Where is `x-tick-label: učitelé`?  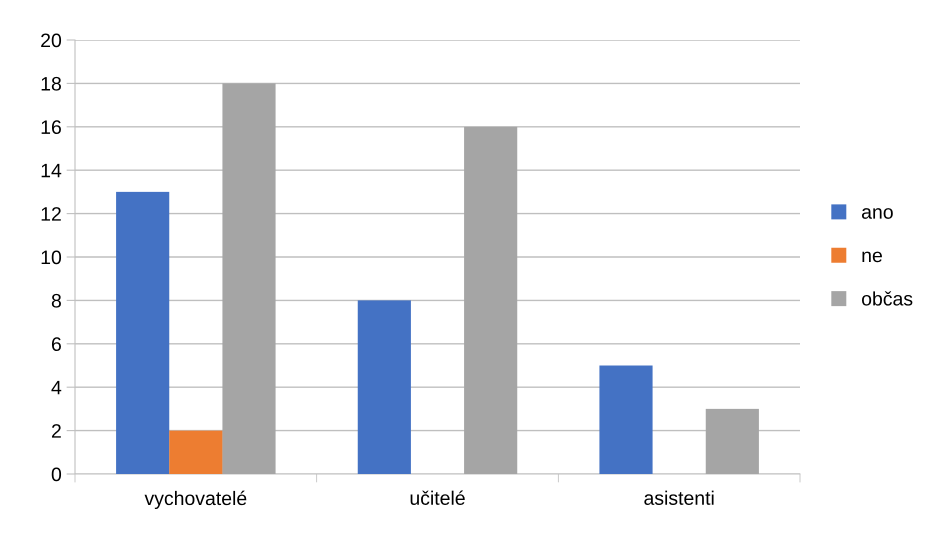
x-tick-label: učitelé is located at coordinates (437, 497).